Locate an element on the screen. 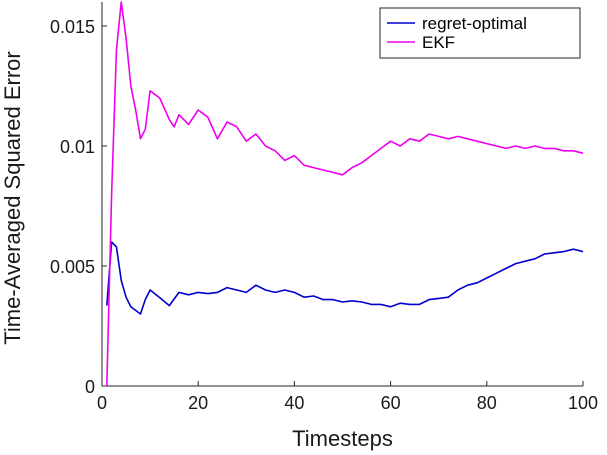  x-tick-label: 60 is located at coordinates (391, 403).